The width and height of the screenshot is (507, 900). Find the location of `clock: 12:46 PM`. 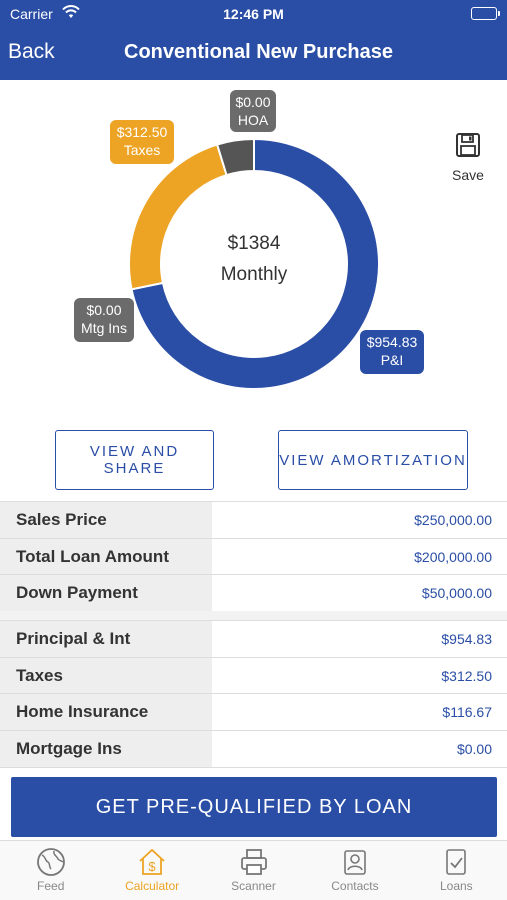

clock: 12:46 PM is located at coordinates (253, 14).